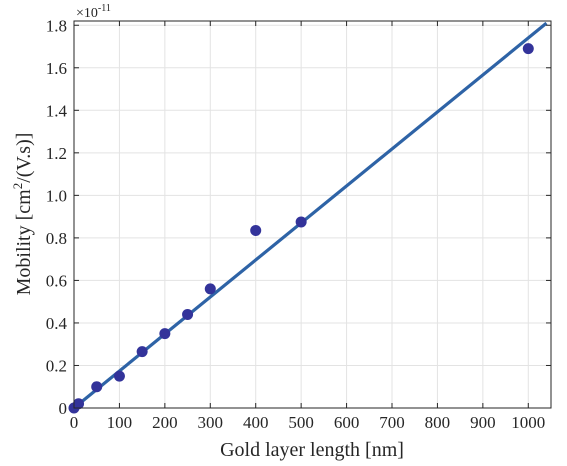 The height and width of the screenshot is (466, 567). I want to click on x-tick-label: 800, so click(438, 422).